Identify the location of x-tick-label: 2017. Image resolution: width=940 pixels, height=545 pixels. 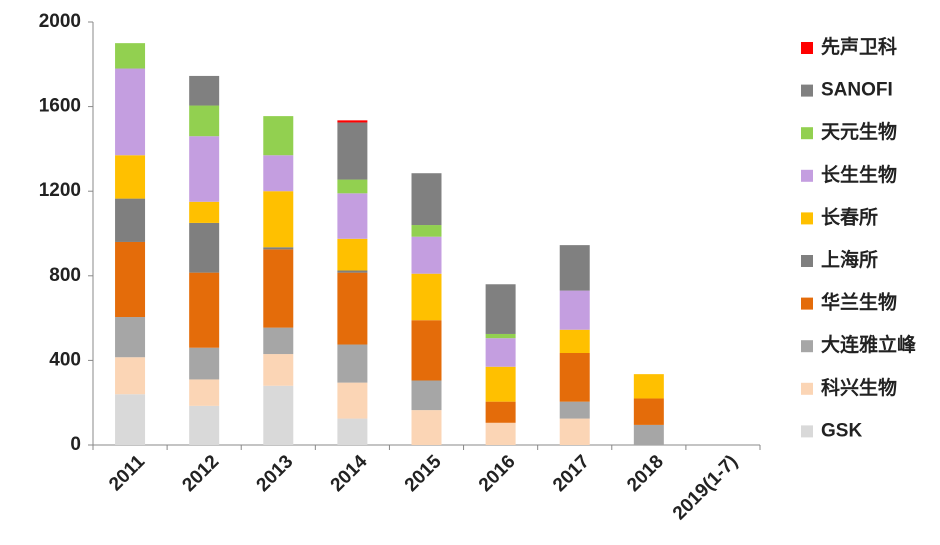
(571, 473).